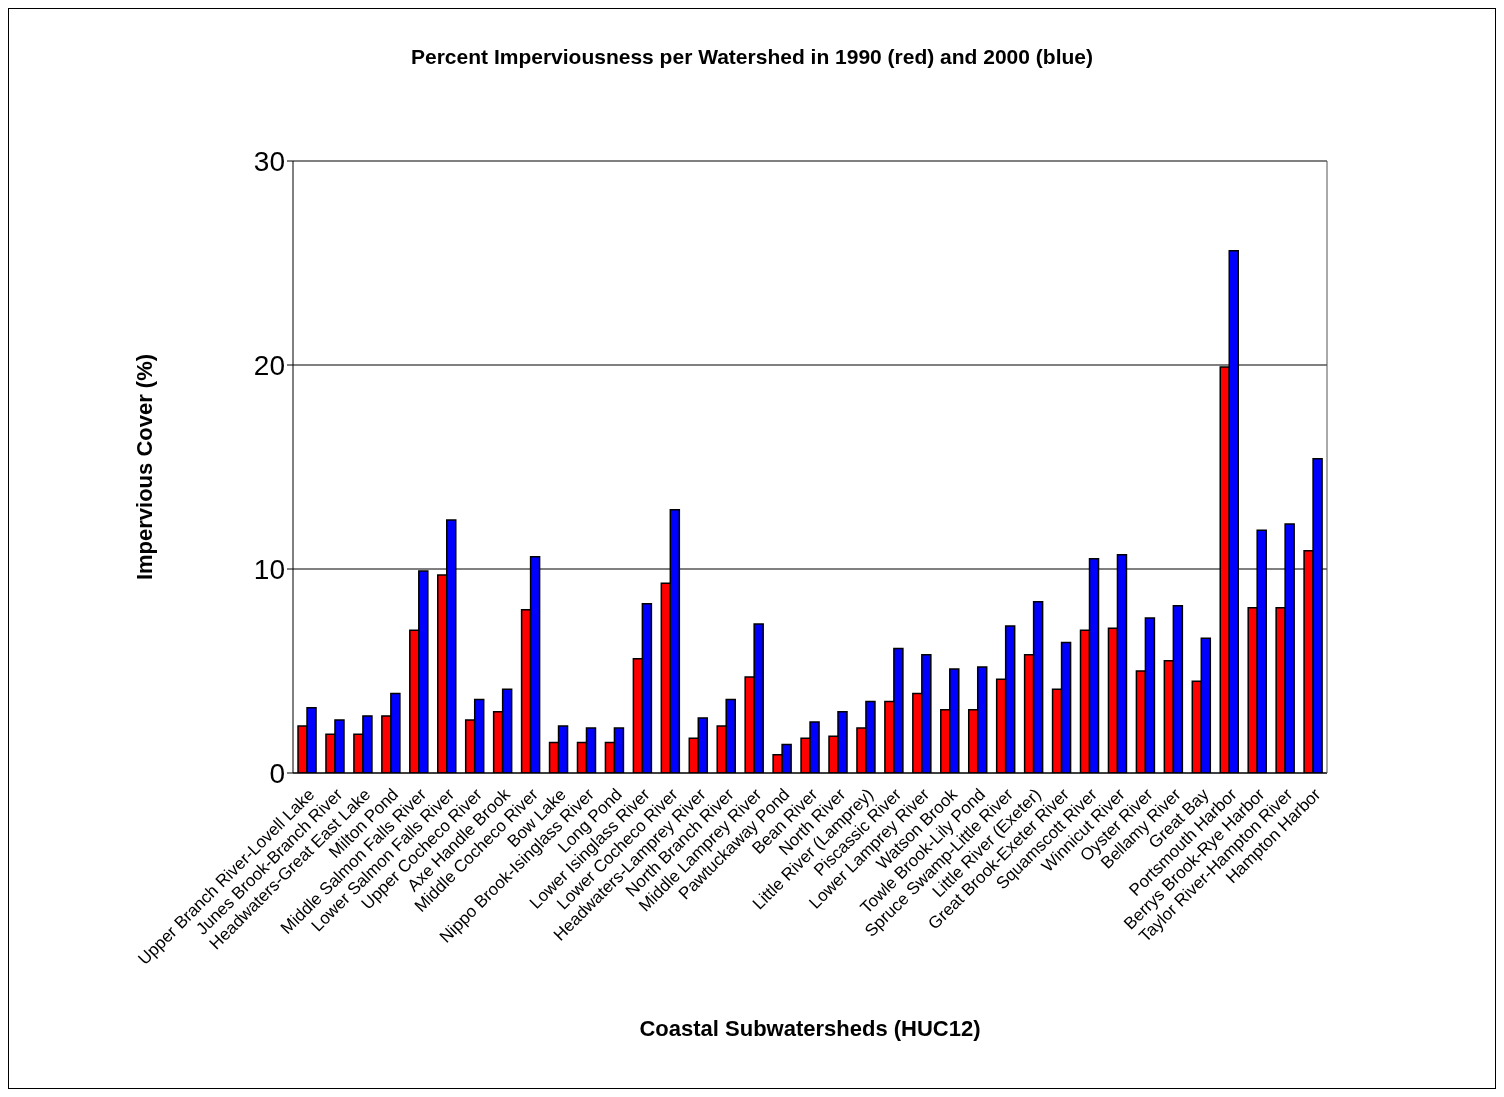 This screenshot has height=1097, width=1504. I want to click on y-tick-label: 20, so click(269, 365).